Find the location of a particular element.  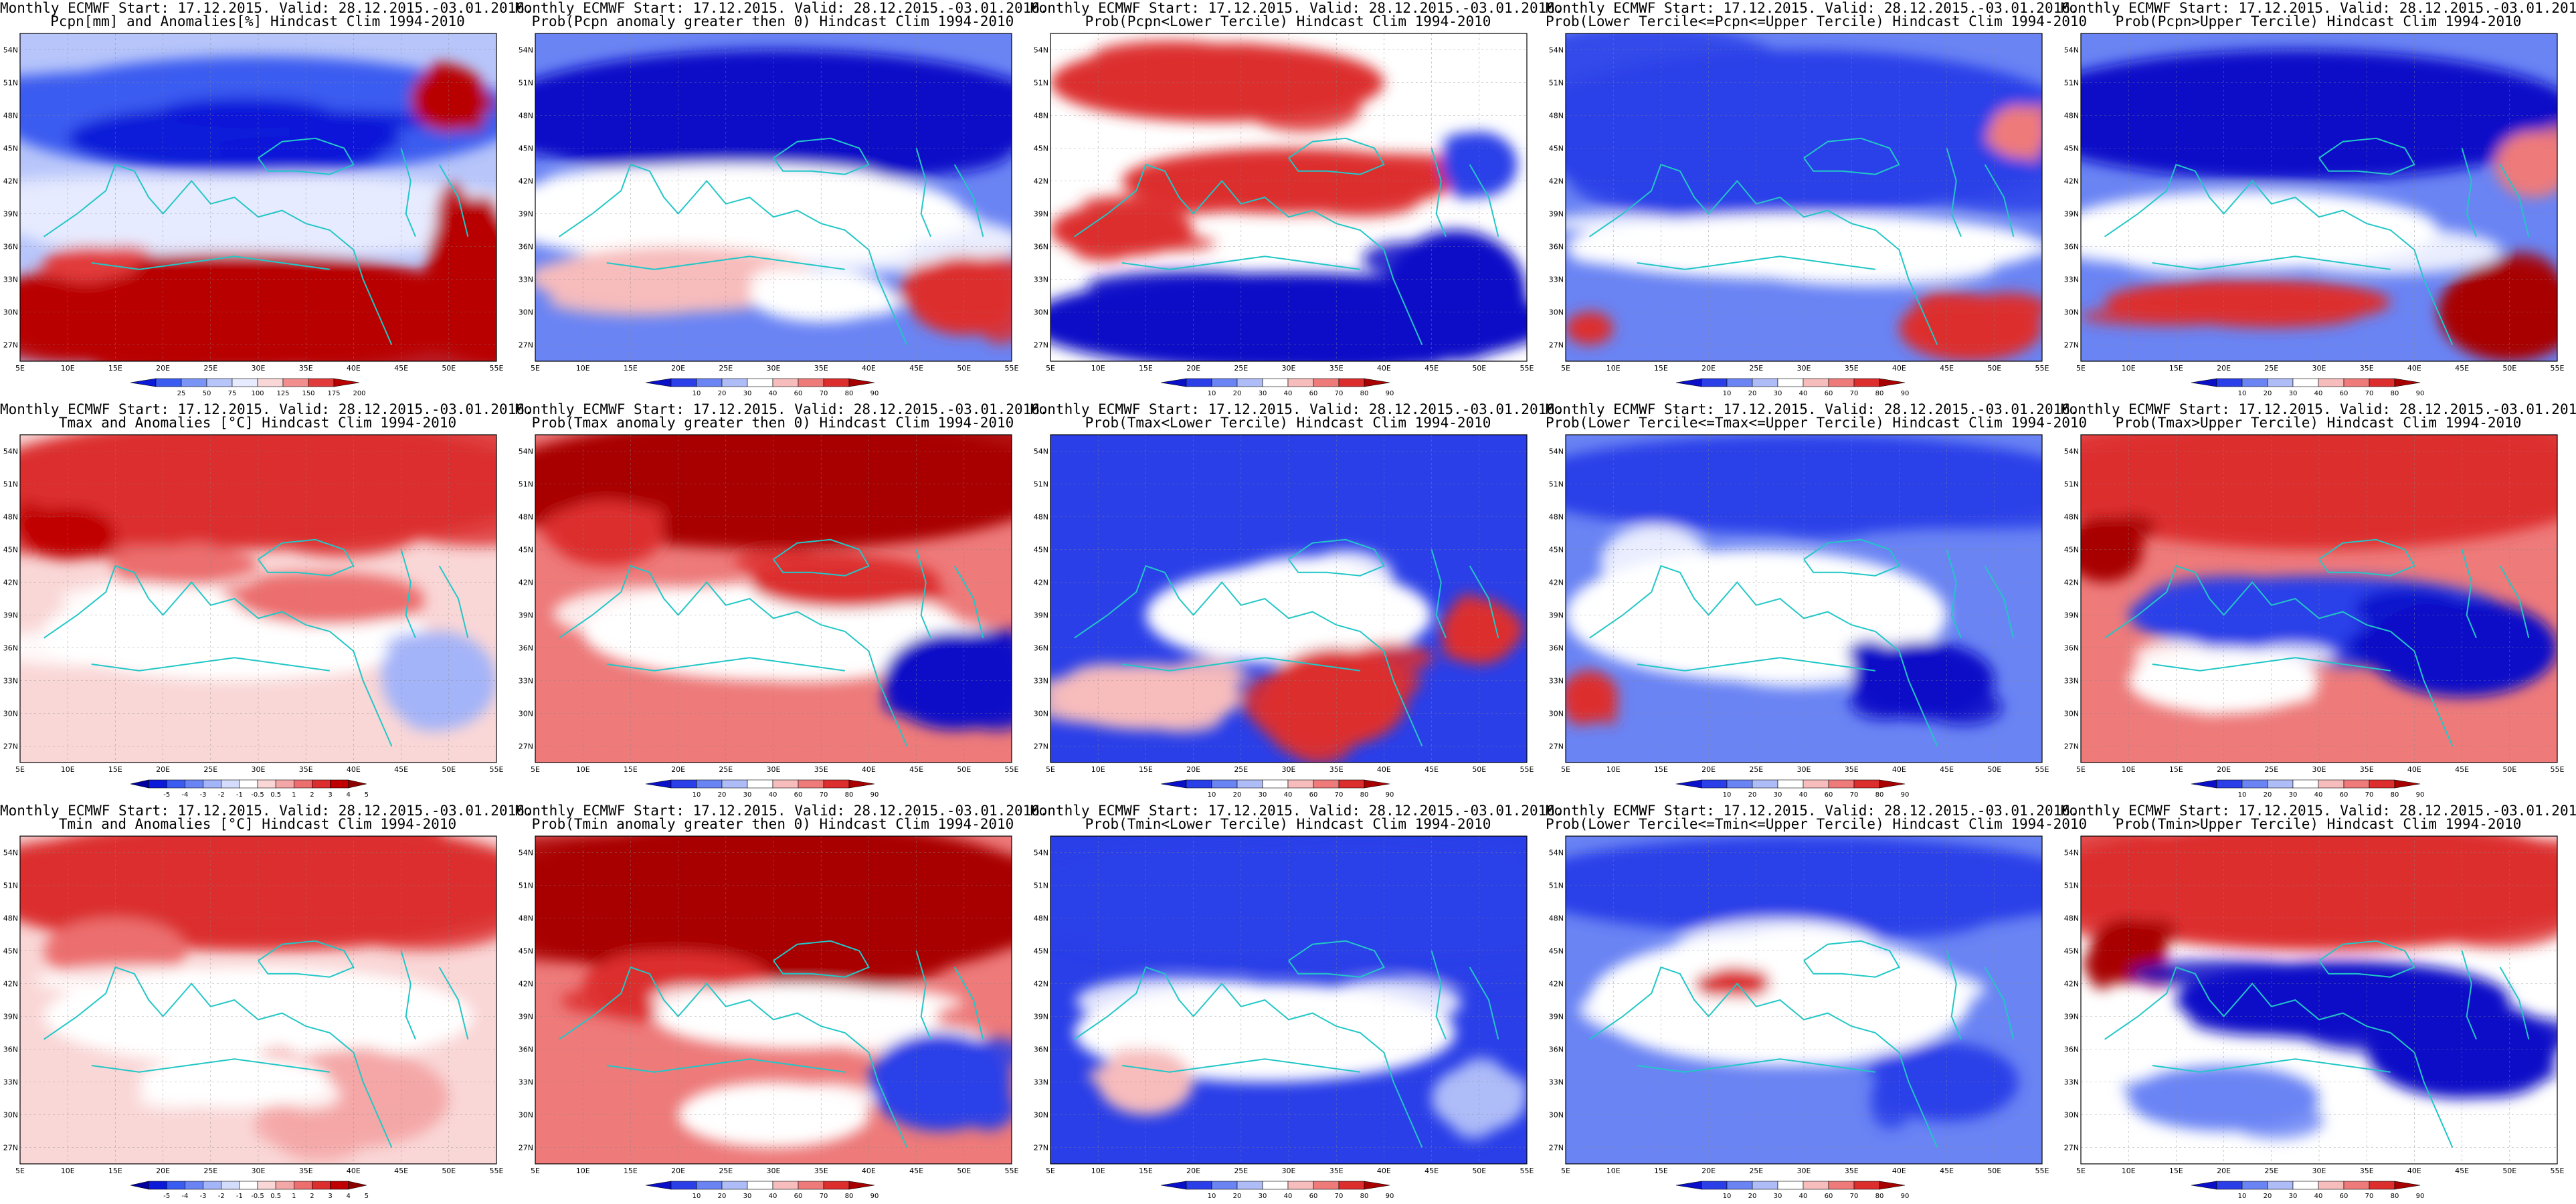

field-shading is located at coordinates (2319, 1000).